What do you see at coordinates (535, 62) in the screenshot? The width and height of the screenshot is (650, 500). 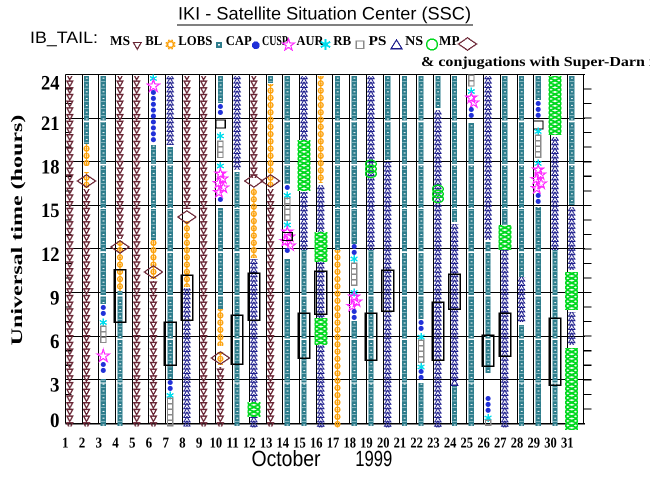 I see `svg-text:& conjugations with Super-Darn: & conjugations with Super-Darn r` at bounding box center [535, 62].